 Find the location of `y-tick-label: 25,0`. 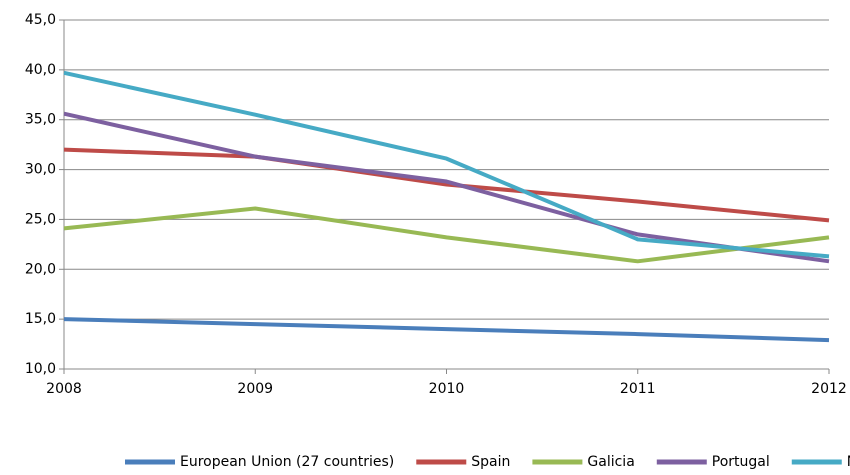

y-tick-label: 25,0 is located at coordinates (40, 219).